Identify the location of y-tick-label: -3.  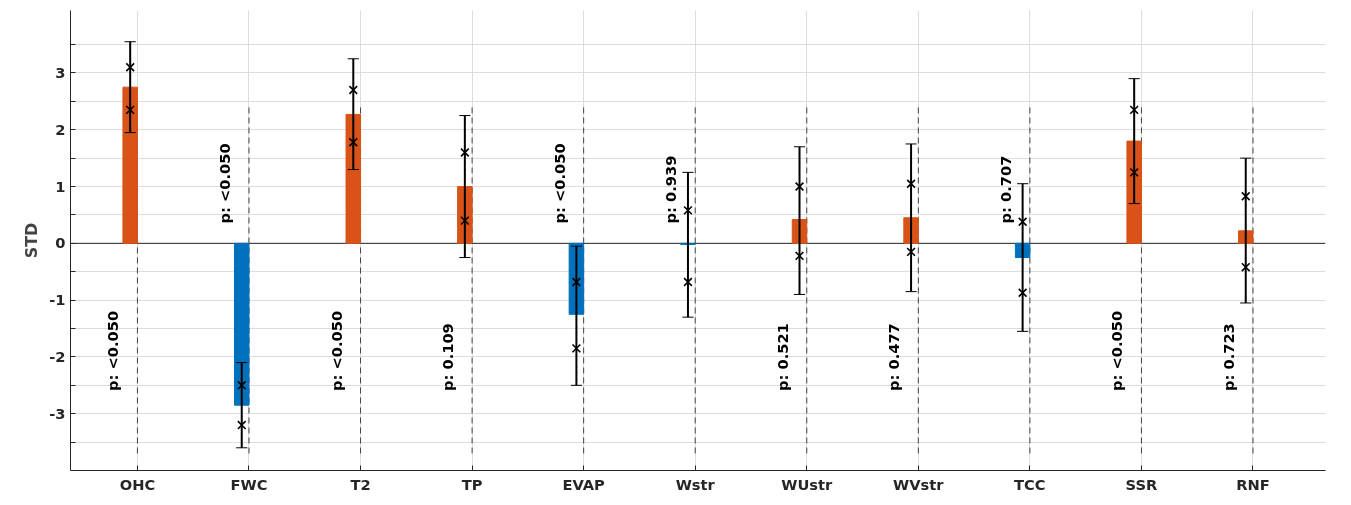
(57, 413).